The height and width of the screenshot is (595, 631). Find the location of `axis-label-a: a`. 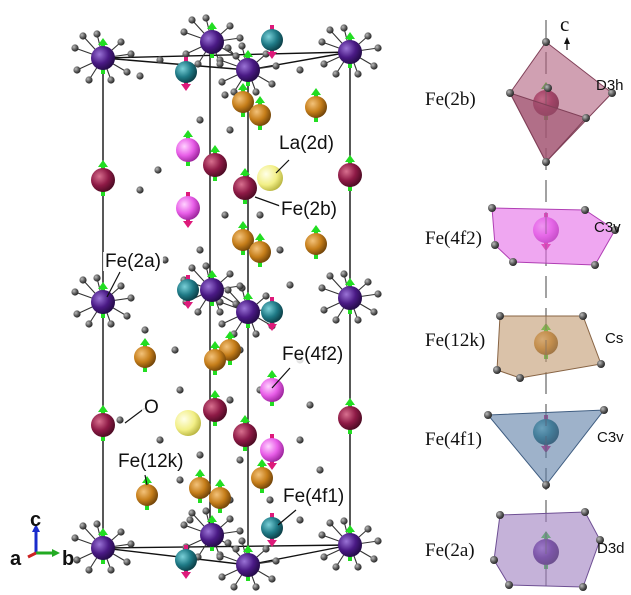

axis-label-a: a is located at coordinates (16, 559).